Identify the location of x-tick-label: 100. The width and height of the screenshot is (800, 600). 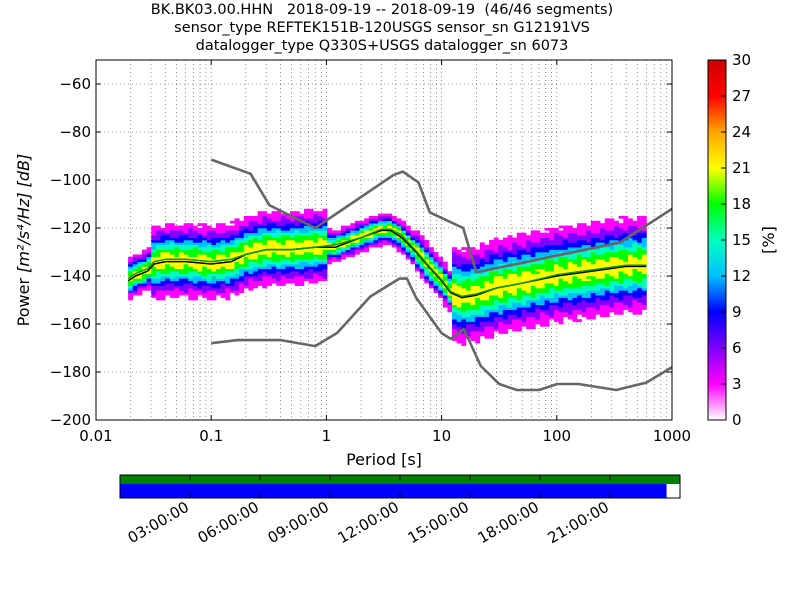
(556, 436).